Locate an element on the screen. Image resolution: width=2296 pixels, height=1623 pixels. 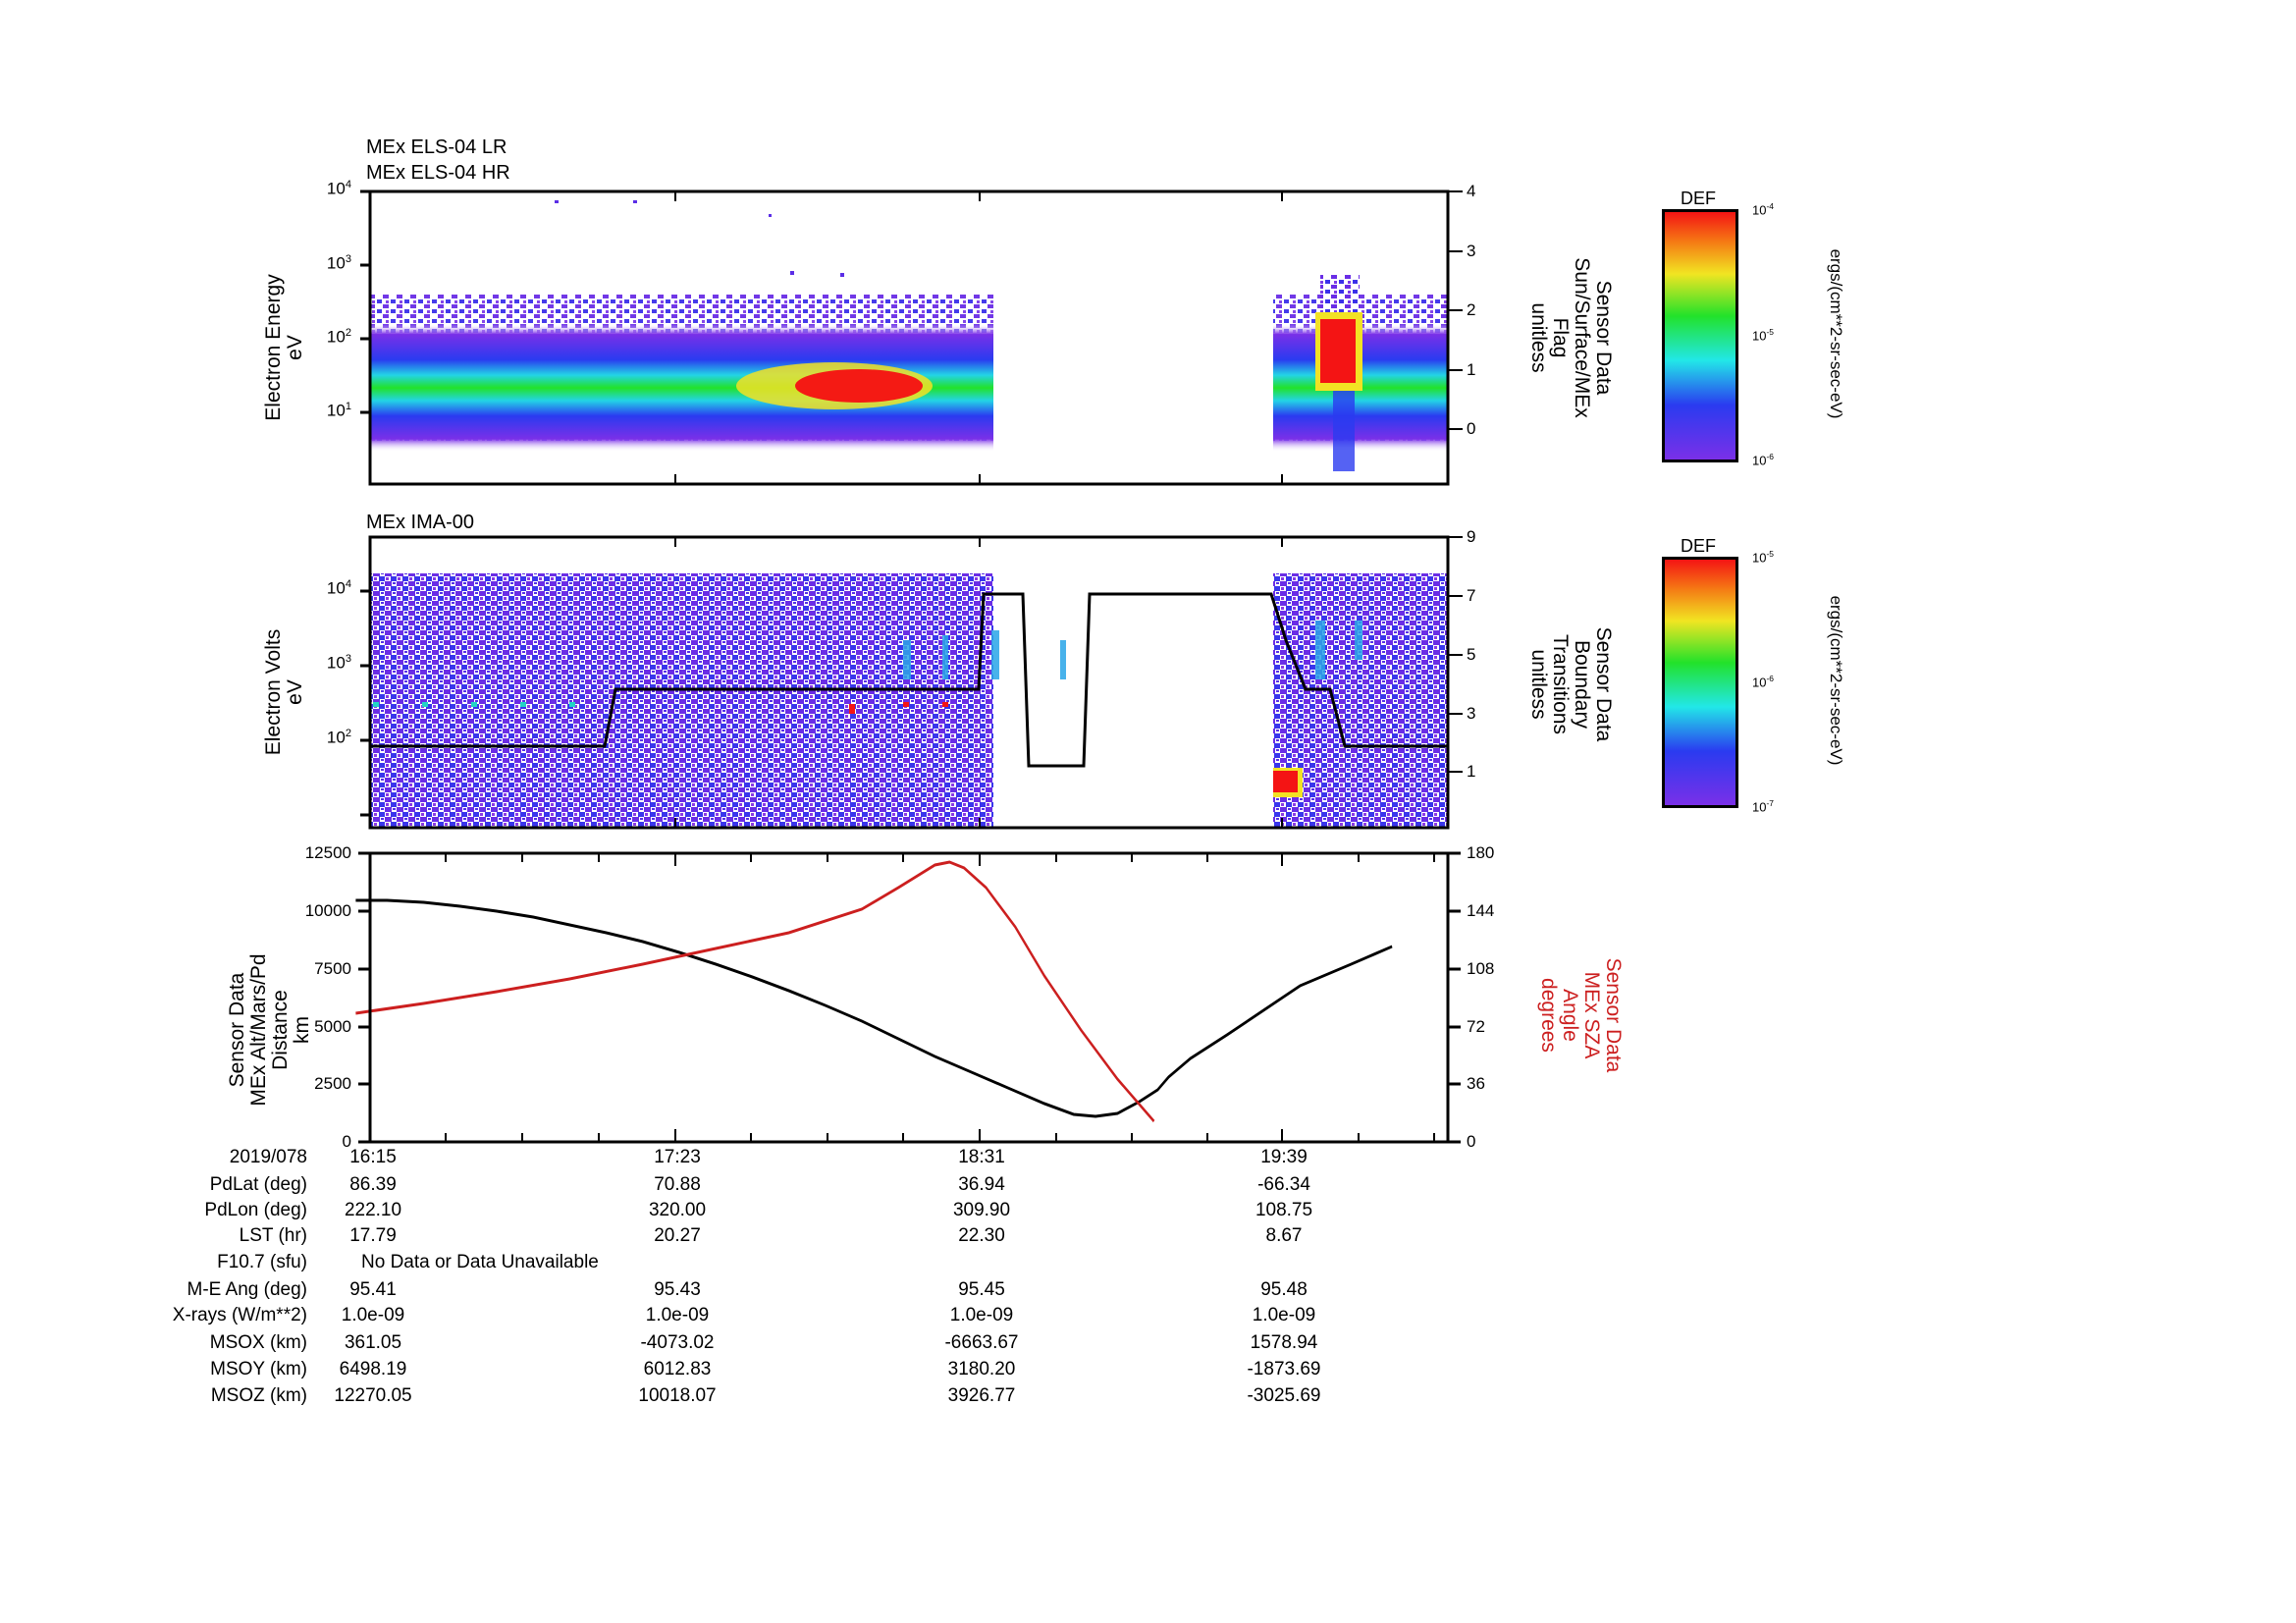
ima-ytick-1e4: 10⁴ is located at coordinates (338, 588).